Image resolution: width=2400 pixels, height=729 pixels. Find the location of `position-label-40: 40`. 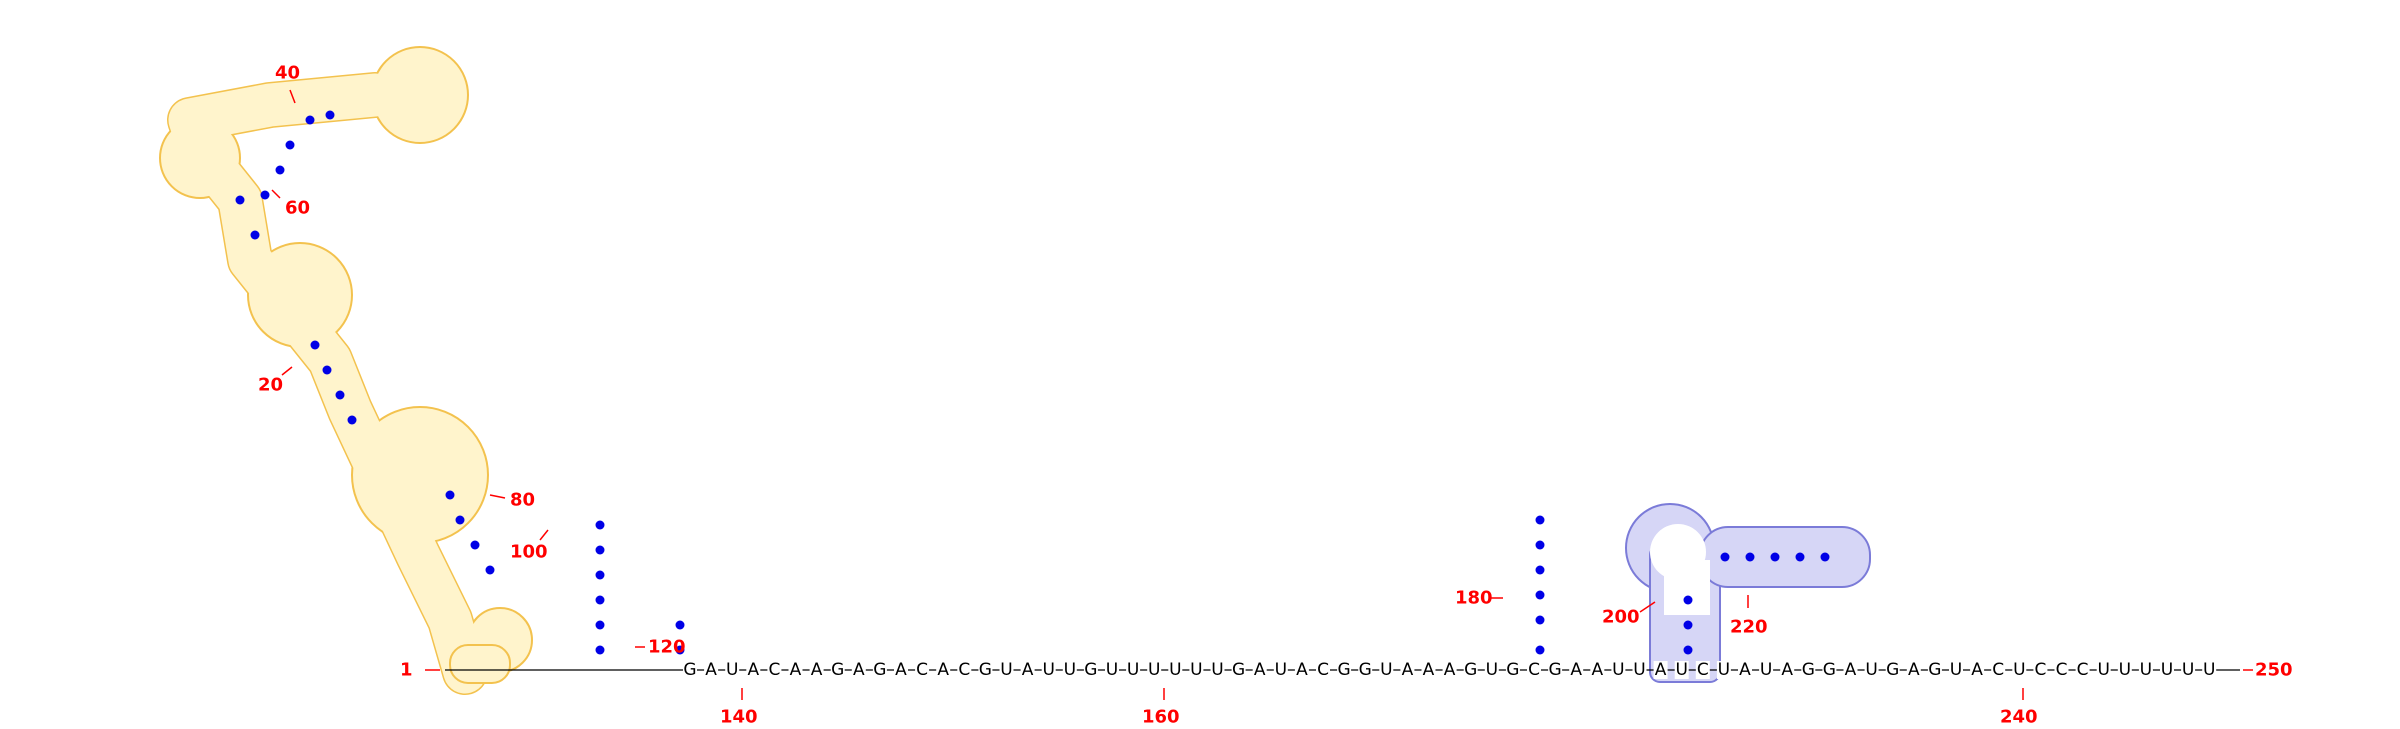

position-label-40: 40 is located at coordinates (287, 73).